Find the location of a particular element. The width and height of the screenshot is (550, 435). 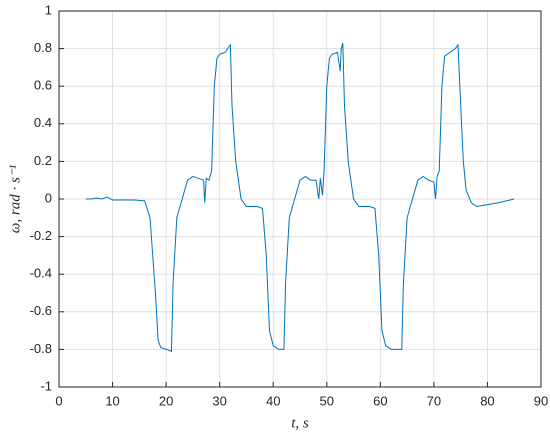

x-tick-label: 90 is located at coordinates (541, 400).